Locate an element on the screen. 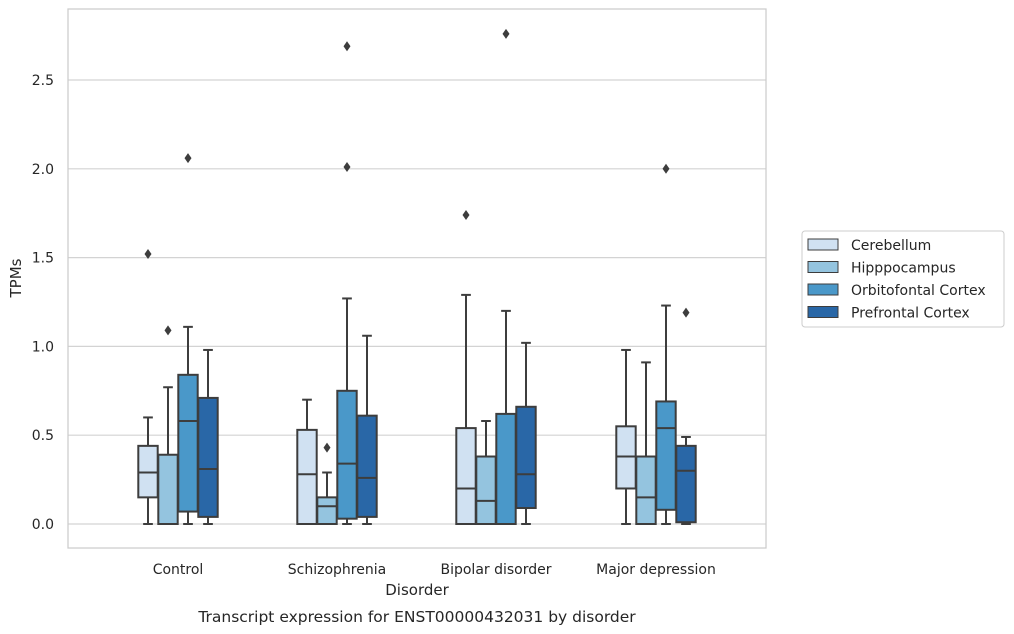 This screenshot has width=1014, height=634. y-tick-label: 1.0 is located at coordinates (43, 347).